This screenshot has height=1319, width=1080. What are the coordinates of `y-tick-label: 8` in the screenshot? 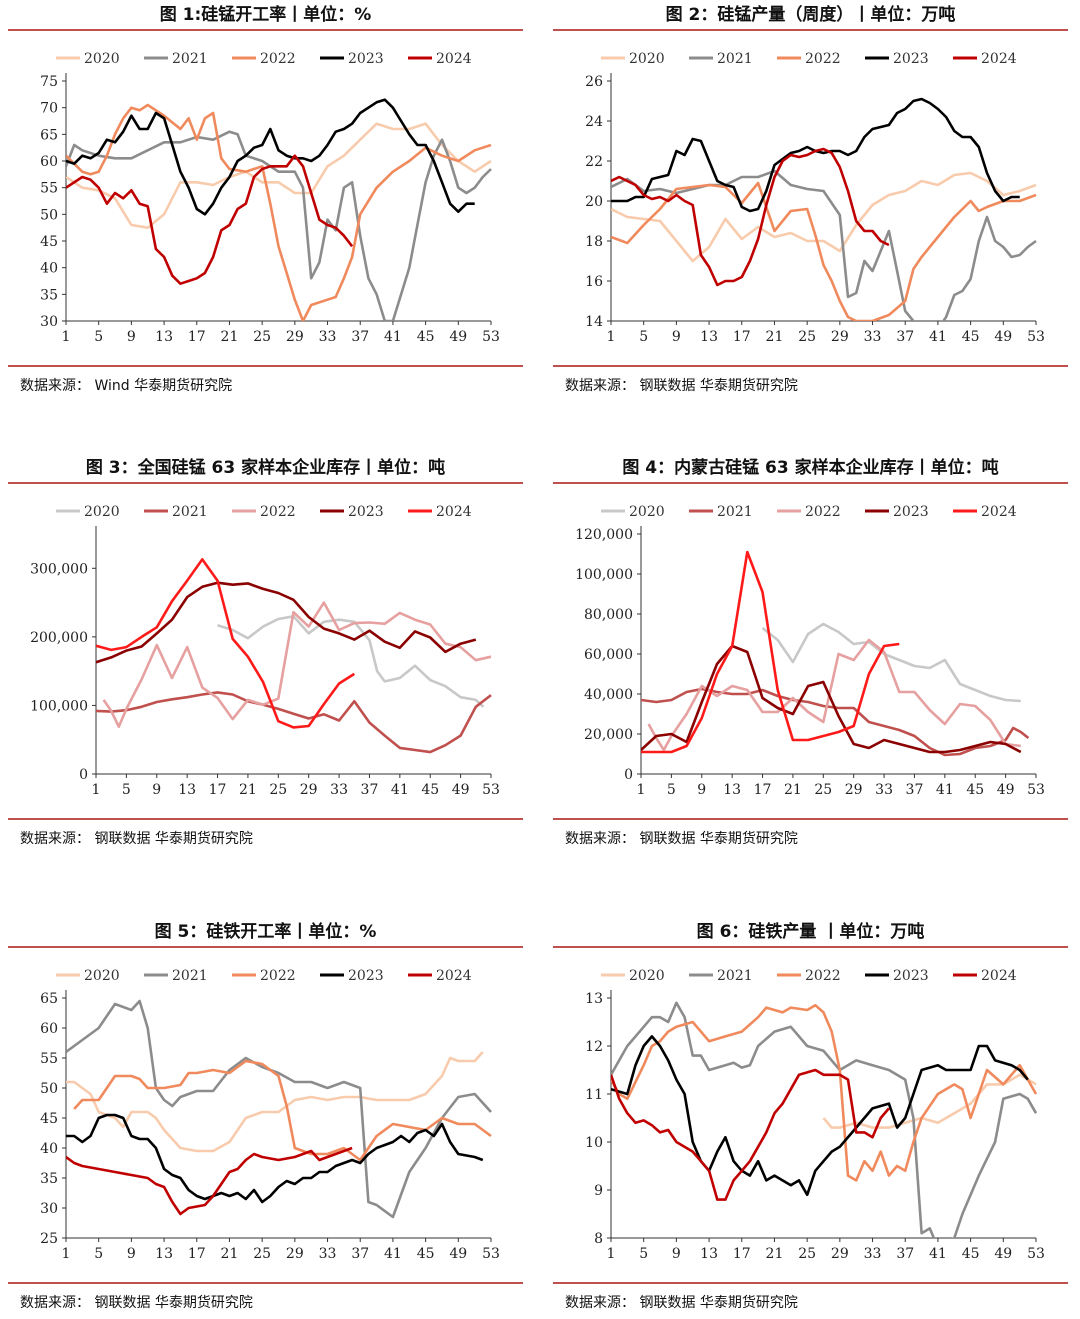 It's located at (598, 1239).